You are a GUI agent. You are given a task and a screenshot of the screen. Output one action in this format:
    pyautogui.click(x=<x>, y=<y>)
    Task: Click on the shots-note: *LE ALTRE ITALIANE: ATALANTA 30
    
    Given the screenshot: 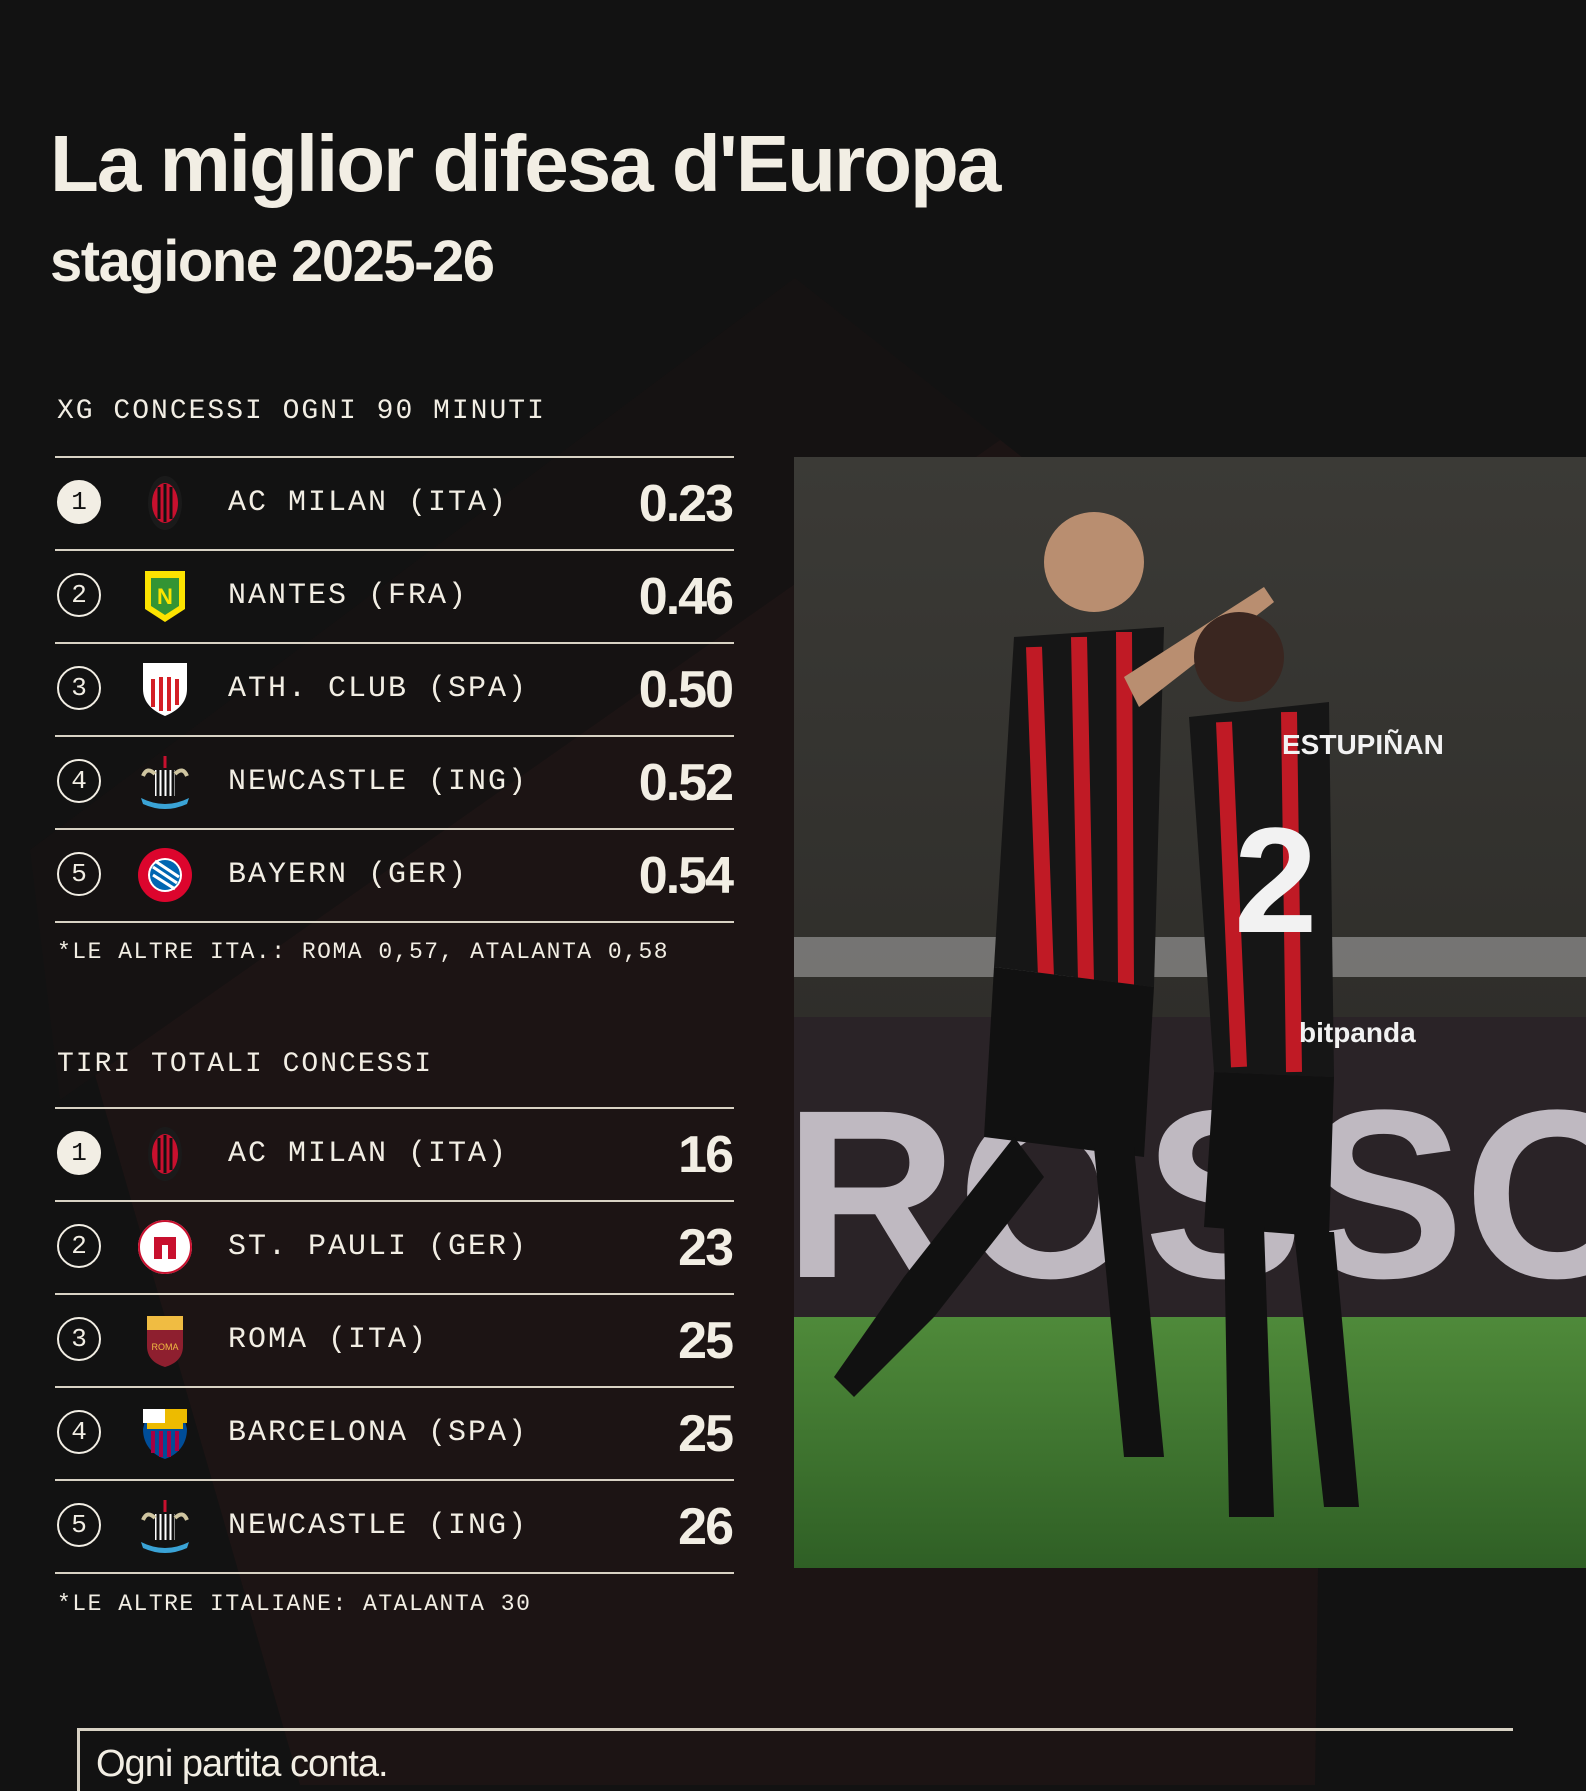 What is the action you would take?
    pyautogui.click(x=294, y=1604)
    